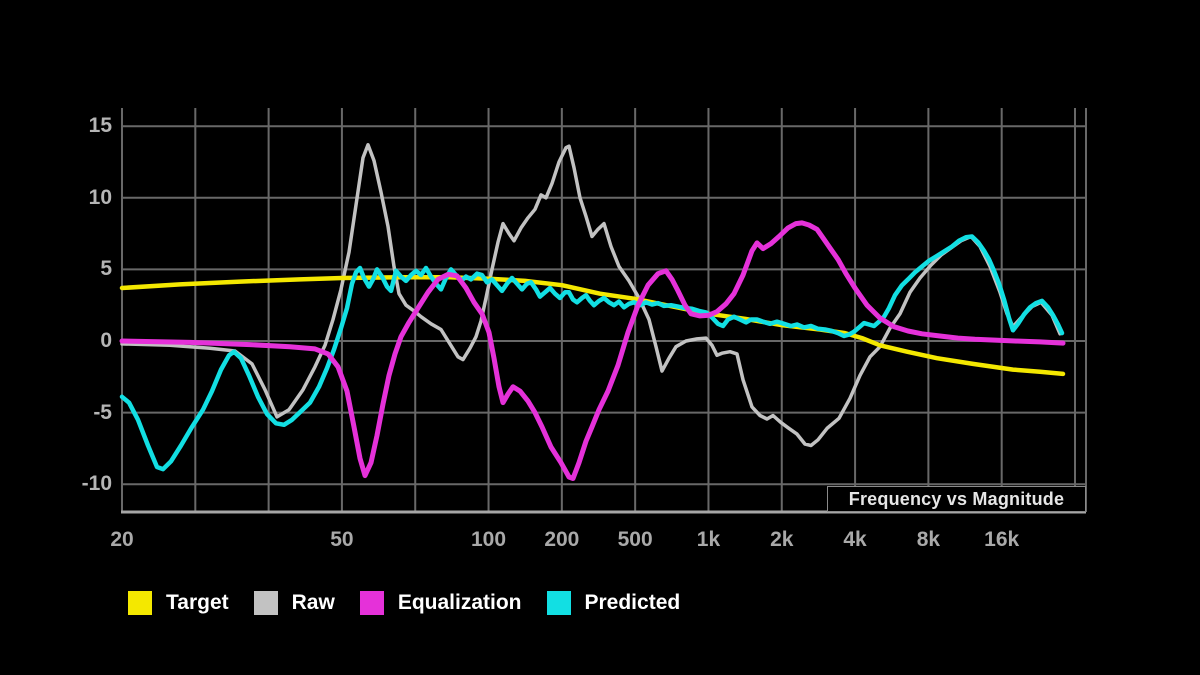  Describe the element at coordinates (635, 539) in the screenshot. I see `x-axis-tick-label: 500` at that location.